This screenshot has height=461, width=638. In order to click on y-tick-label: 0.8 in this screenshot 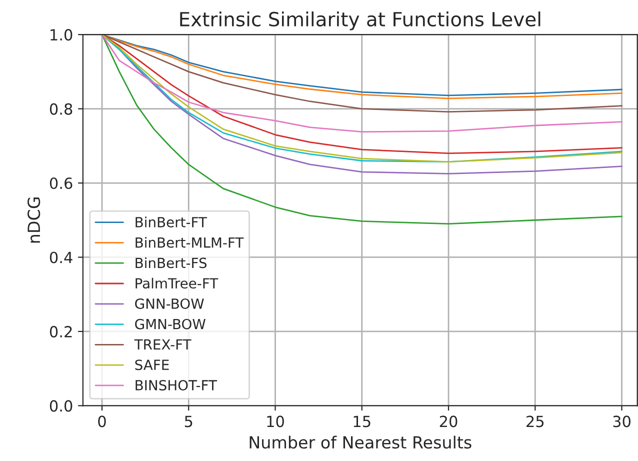, I will do `click(61, 109)`.